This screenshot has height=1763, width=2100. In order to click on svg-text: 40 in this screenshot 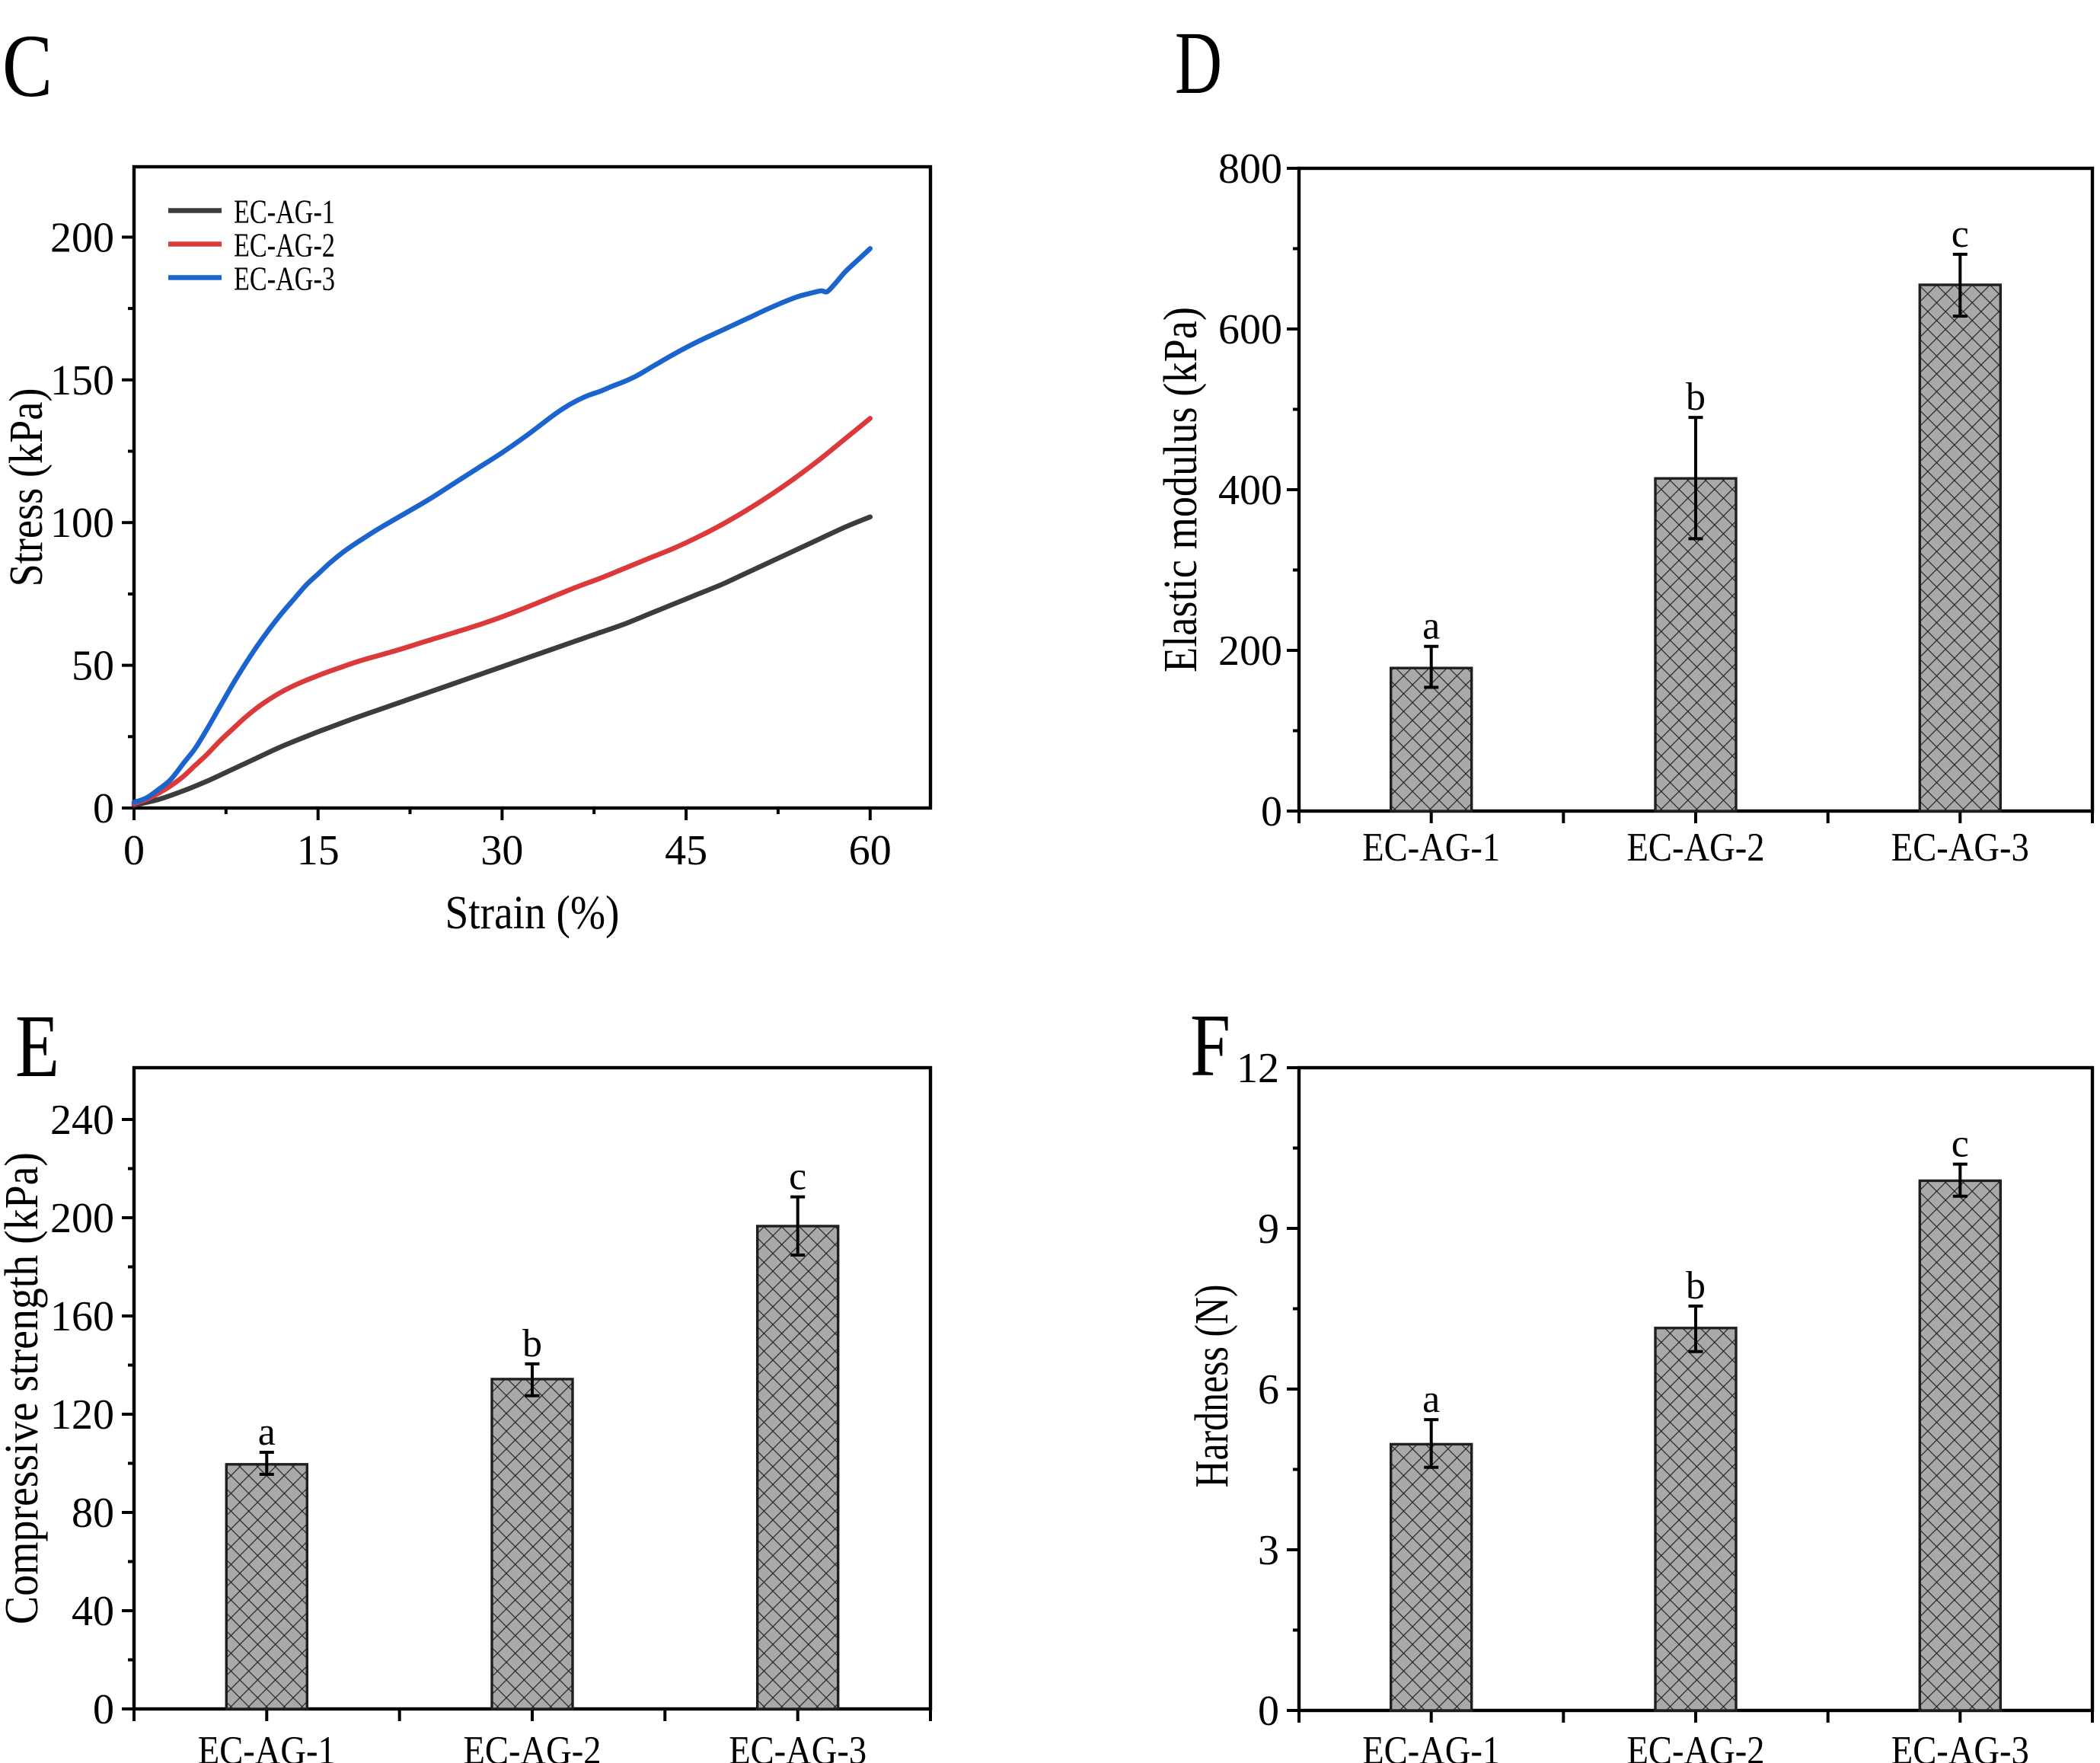, I will do `click(93, 1611)`.